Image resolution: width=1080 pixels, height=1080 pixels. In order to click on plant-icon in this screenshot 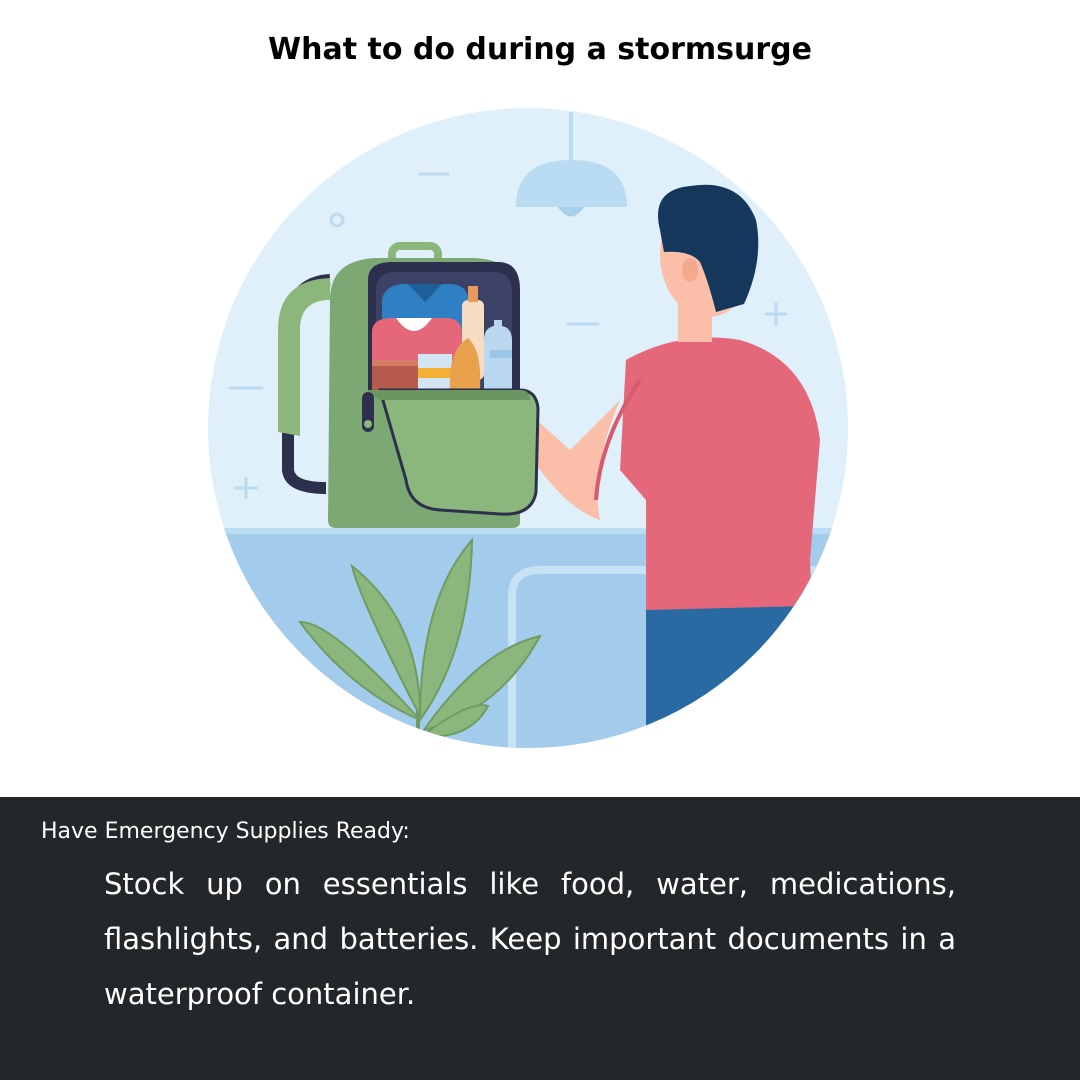, I will do `click(420, 638)`.